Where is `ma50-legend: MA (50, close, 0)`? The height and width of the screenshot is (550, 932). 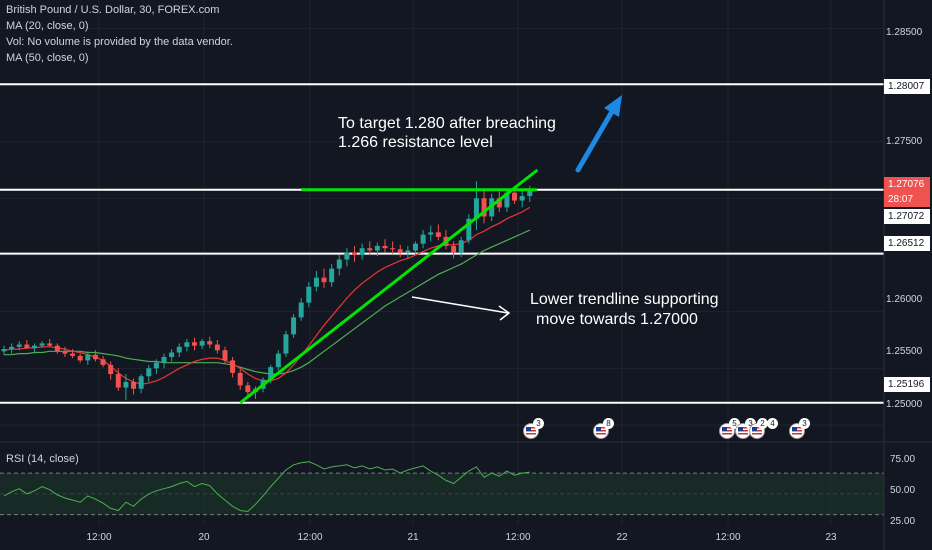 ma50-legend: MA (50, close, 0) is located at coordinates (47, 58).